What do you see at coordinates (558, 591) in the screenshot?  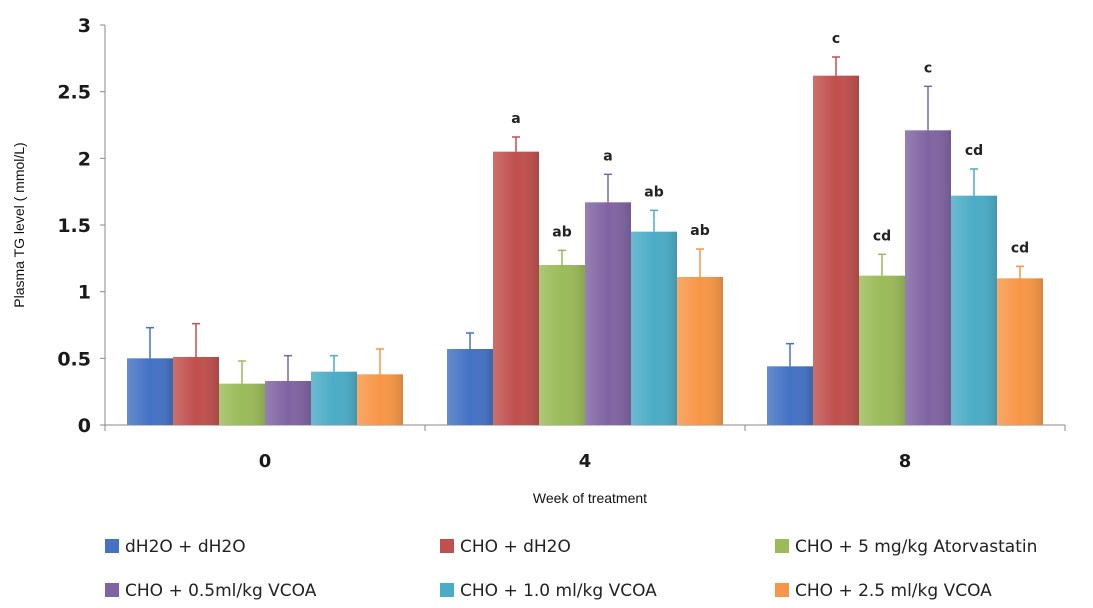 I see `legend-label: CHO + 1.0 ml/kg VCOA` at bounding box center [558, 591].